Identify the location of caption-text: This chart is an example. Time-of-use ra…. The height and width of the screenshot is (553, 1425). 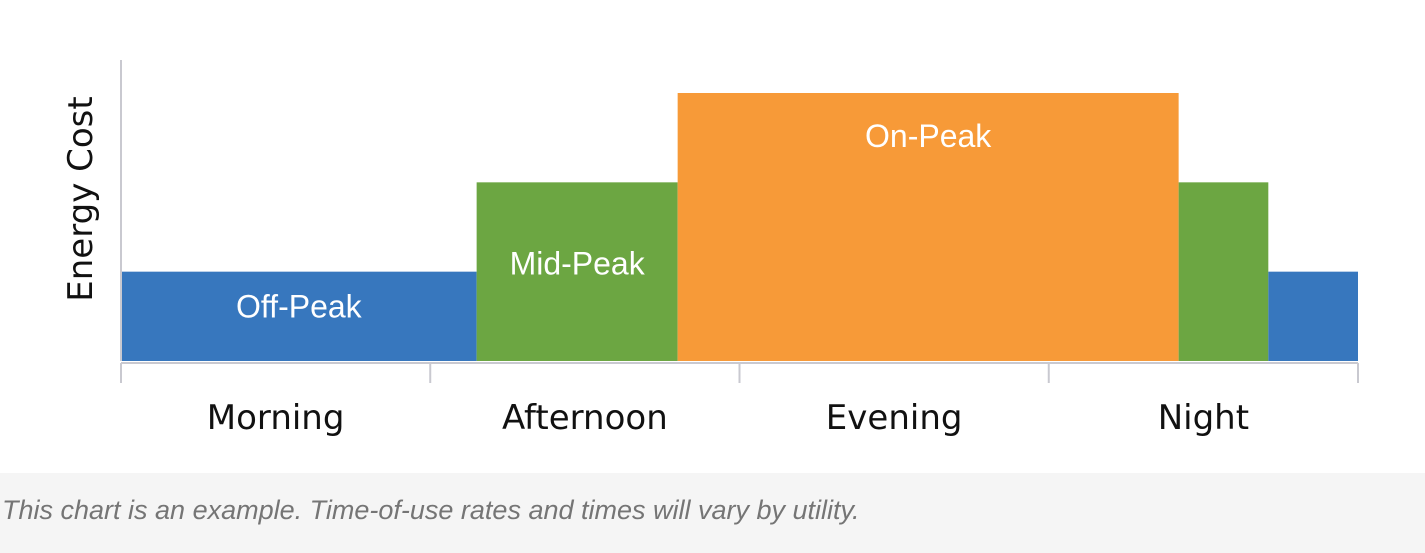
(431, 510).